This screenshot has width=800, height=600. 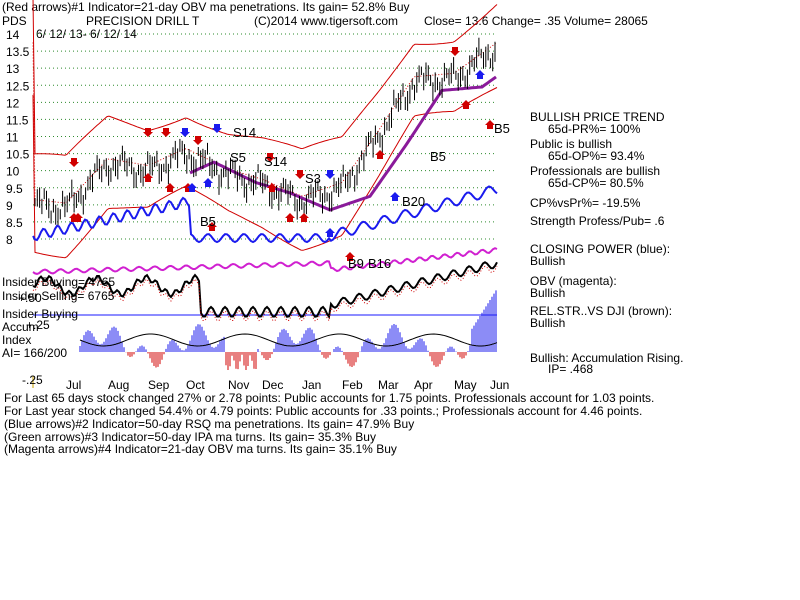 I want to click on closing-power, so click(x=265, y=214).